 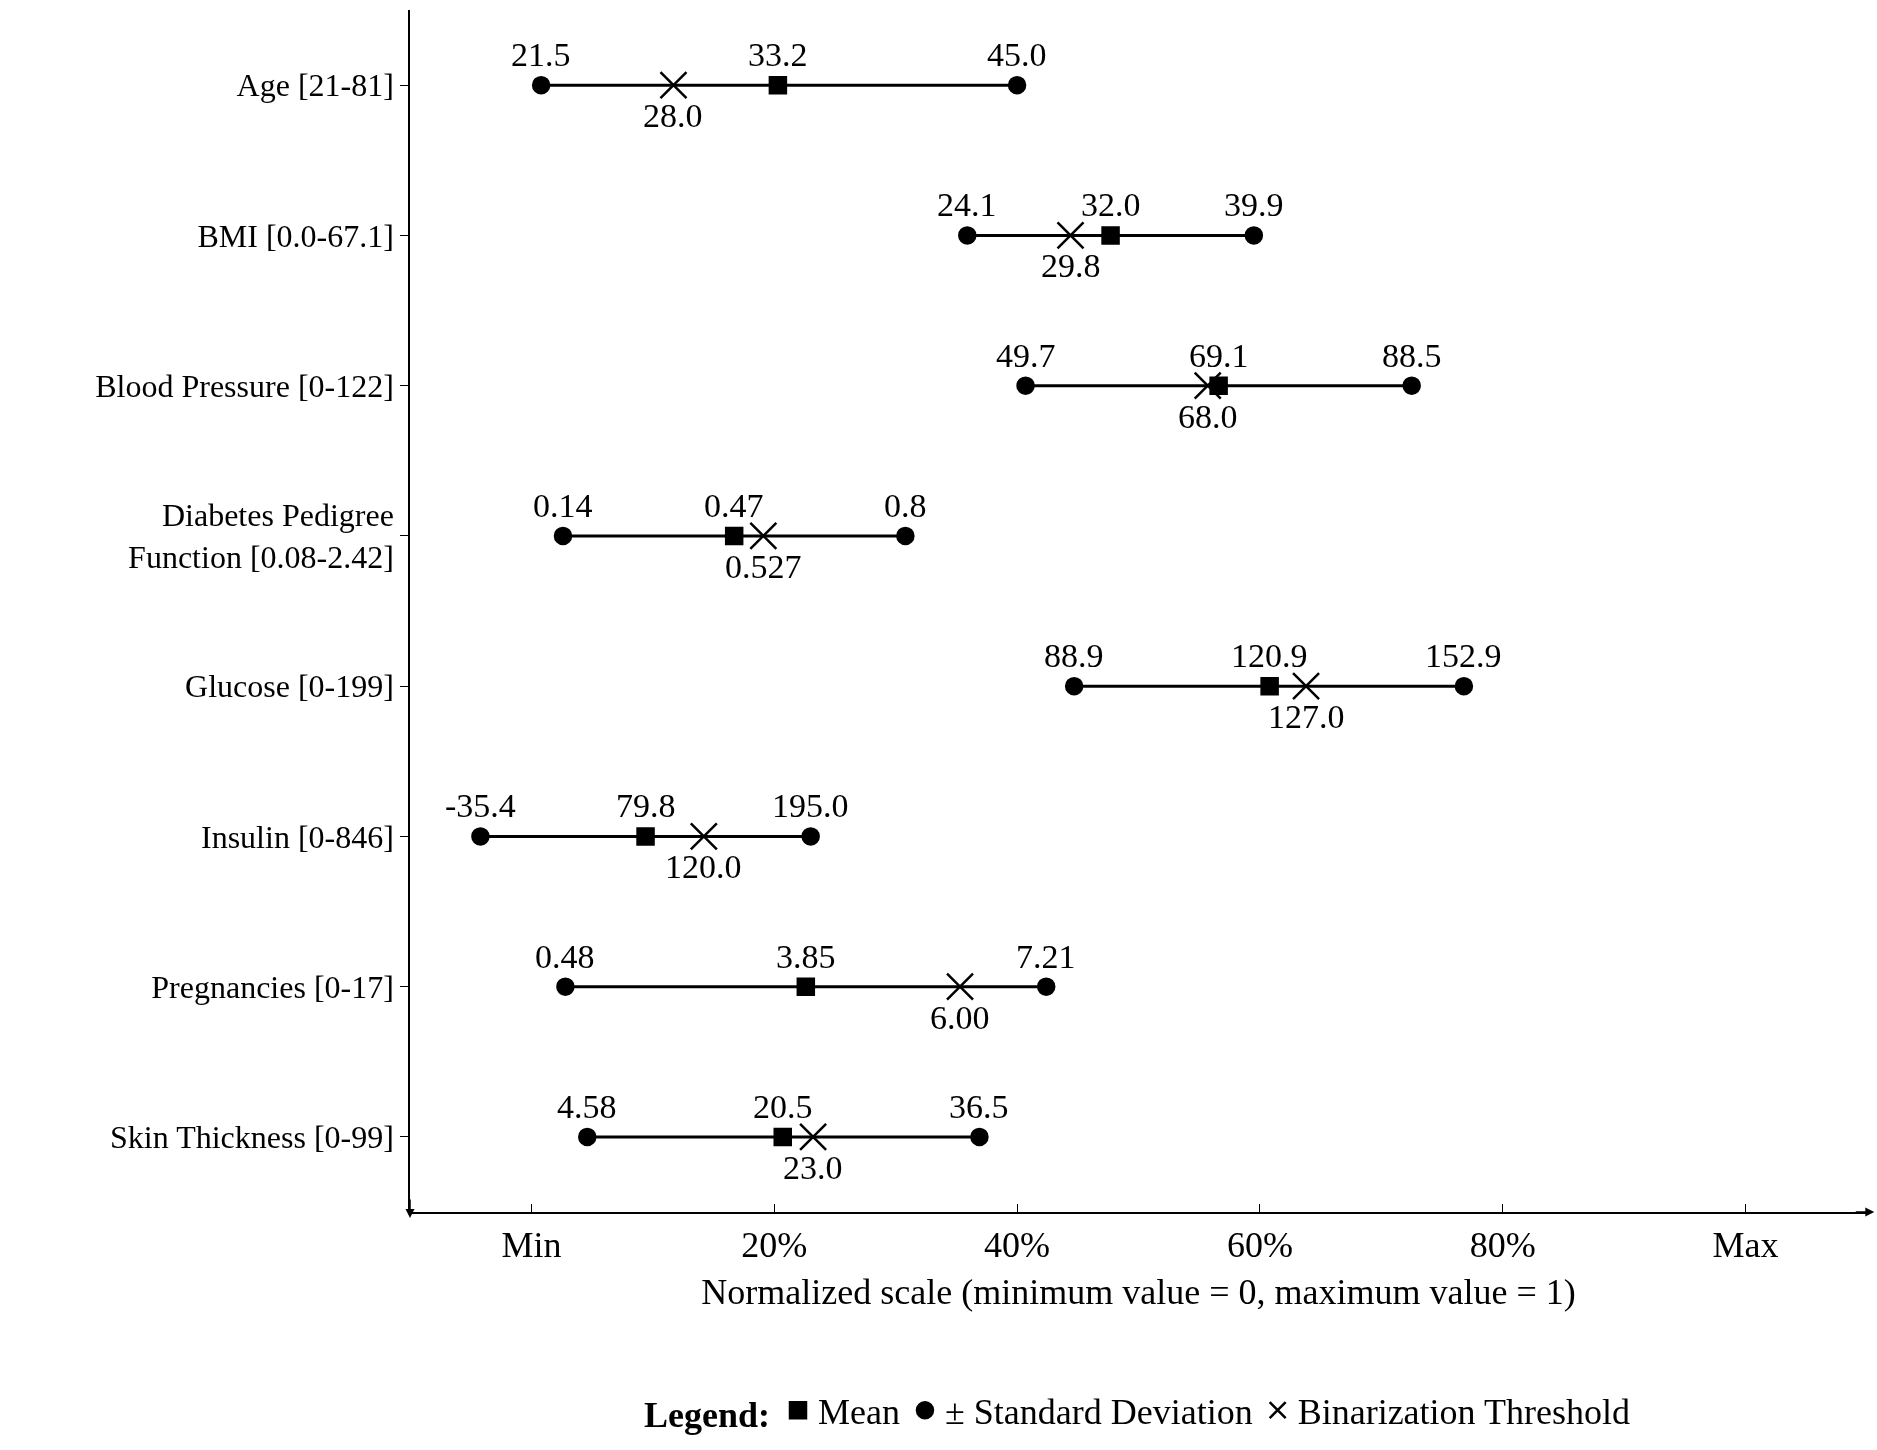 I want to click on x-tick-label: Max, so click(x=1745, y=1244).